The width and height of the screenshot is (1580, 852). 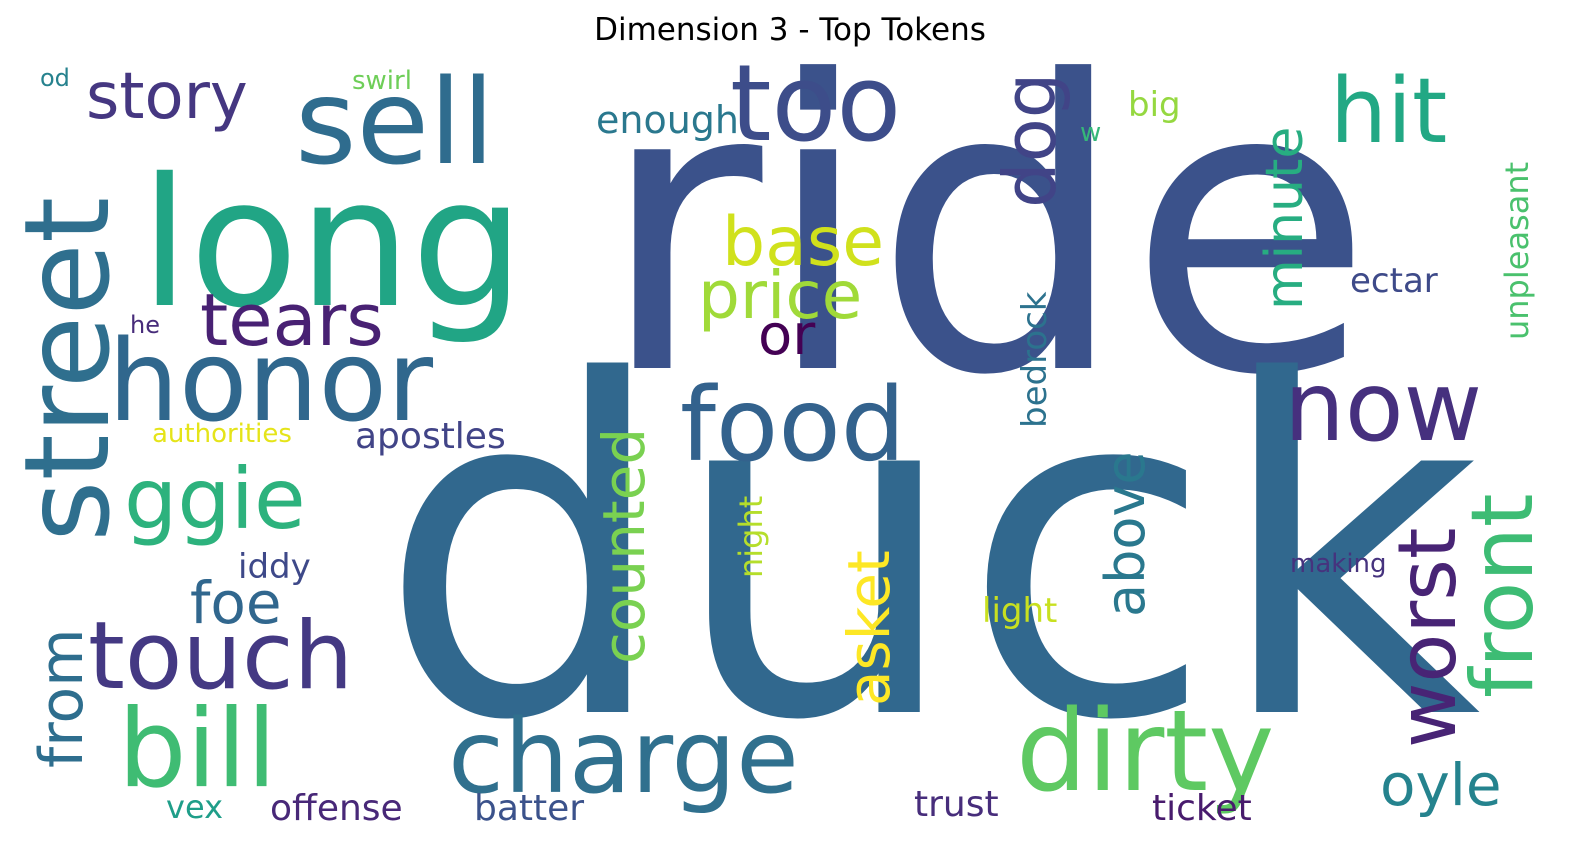 I want to click on word-ticket: ticket, so click(x=1202, y=808).